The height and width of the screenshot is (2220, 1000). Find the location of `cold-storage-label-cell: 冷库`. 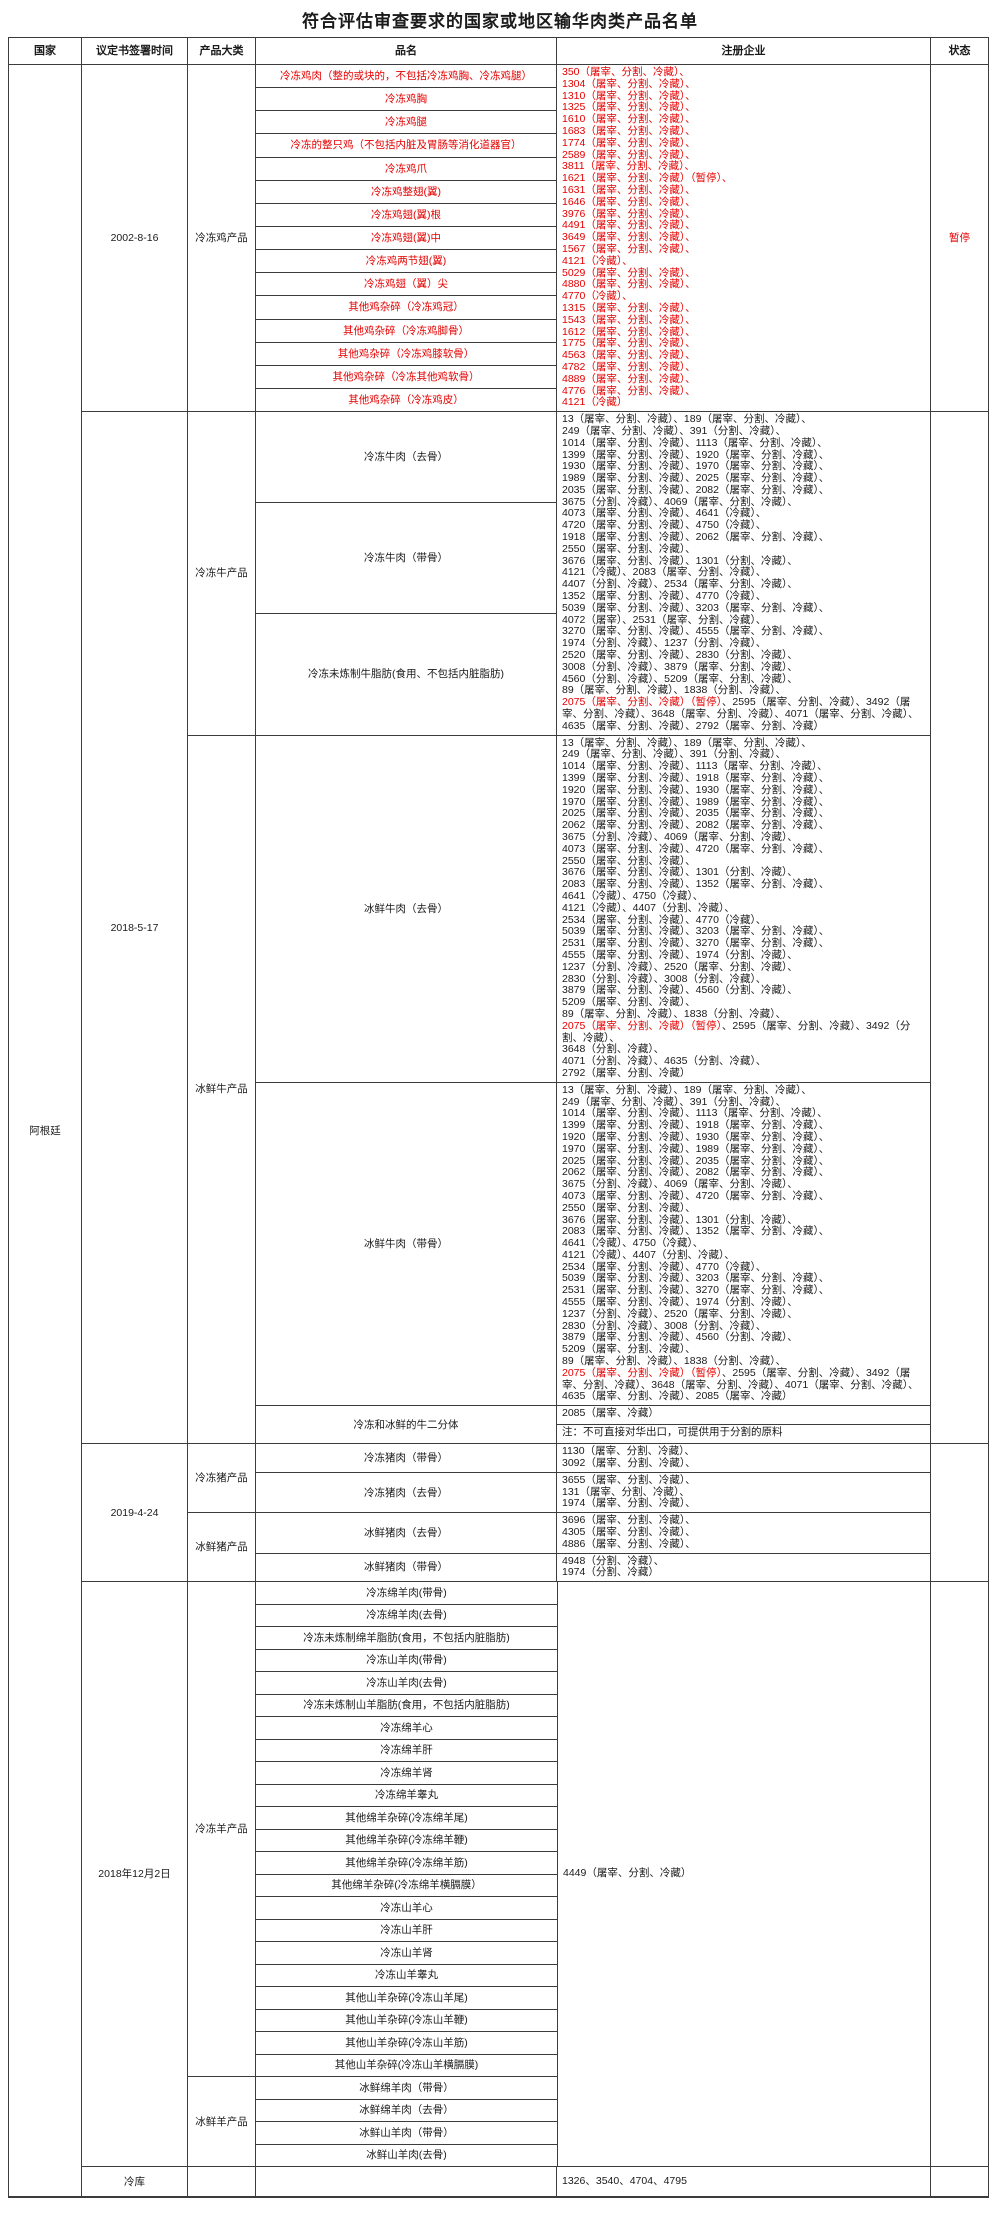

cold-storage-label-cell: 冷库 is located at coordinates (135, 2182).